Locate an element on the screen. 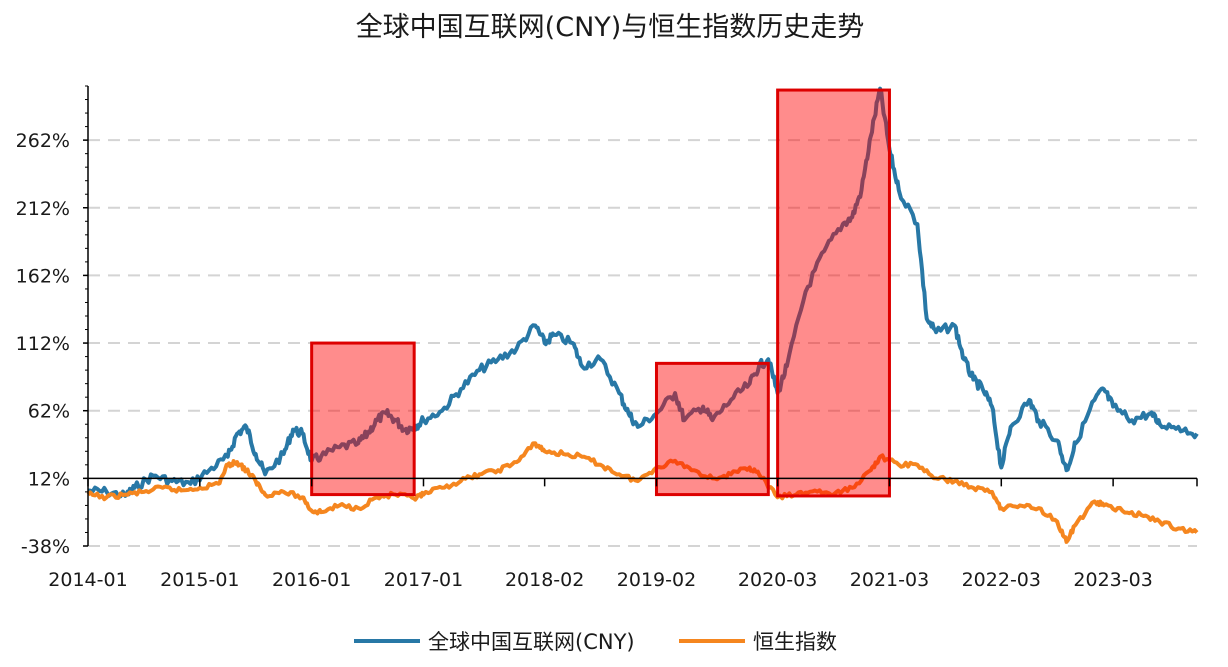 The image size is (1228, 667). x-tick-label: 2020-03 is located at coordinates (777, 580).